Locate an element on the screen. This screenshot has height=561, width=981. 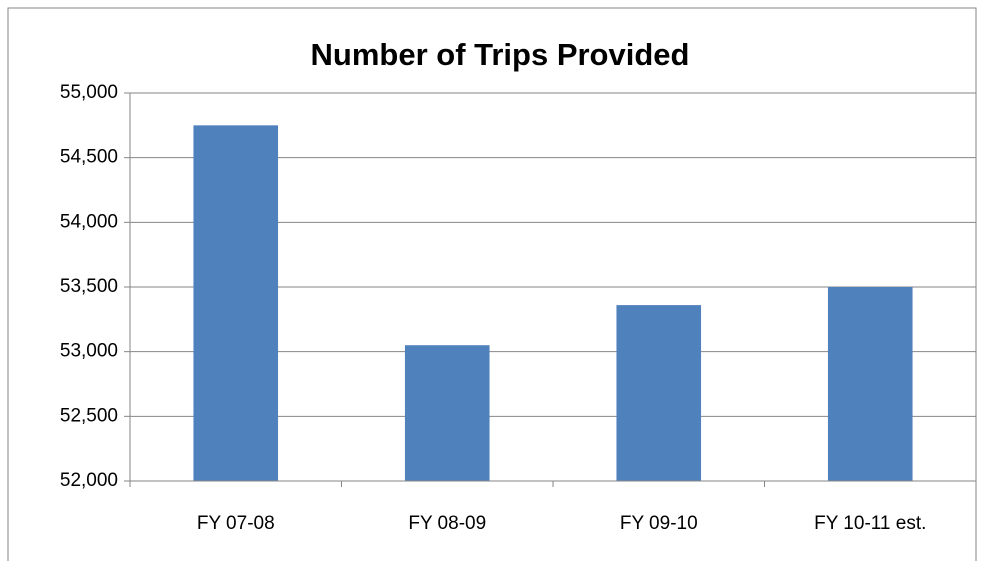
x-tick-label: FY 07-08 is located at coordinates (236, 523).